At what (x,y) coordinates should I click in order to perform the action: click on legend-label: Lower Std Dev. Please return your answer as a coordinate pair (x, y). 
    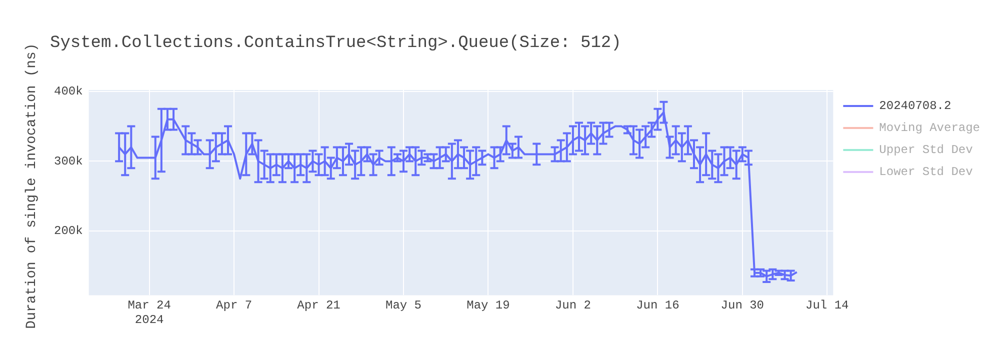
    Looking at the image, I should click on (926, 172).